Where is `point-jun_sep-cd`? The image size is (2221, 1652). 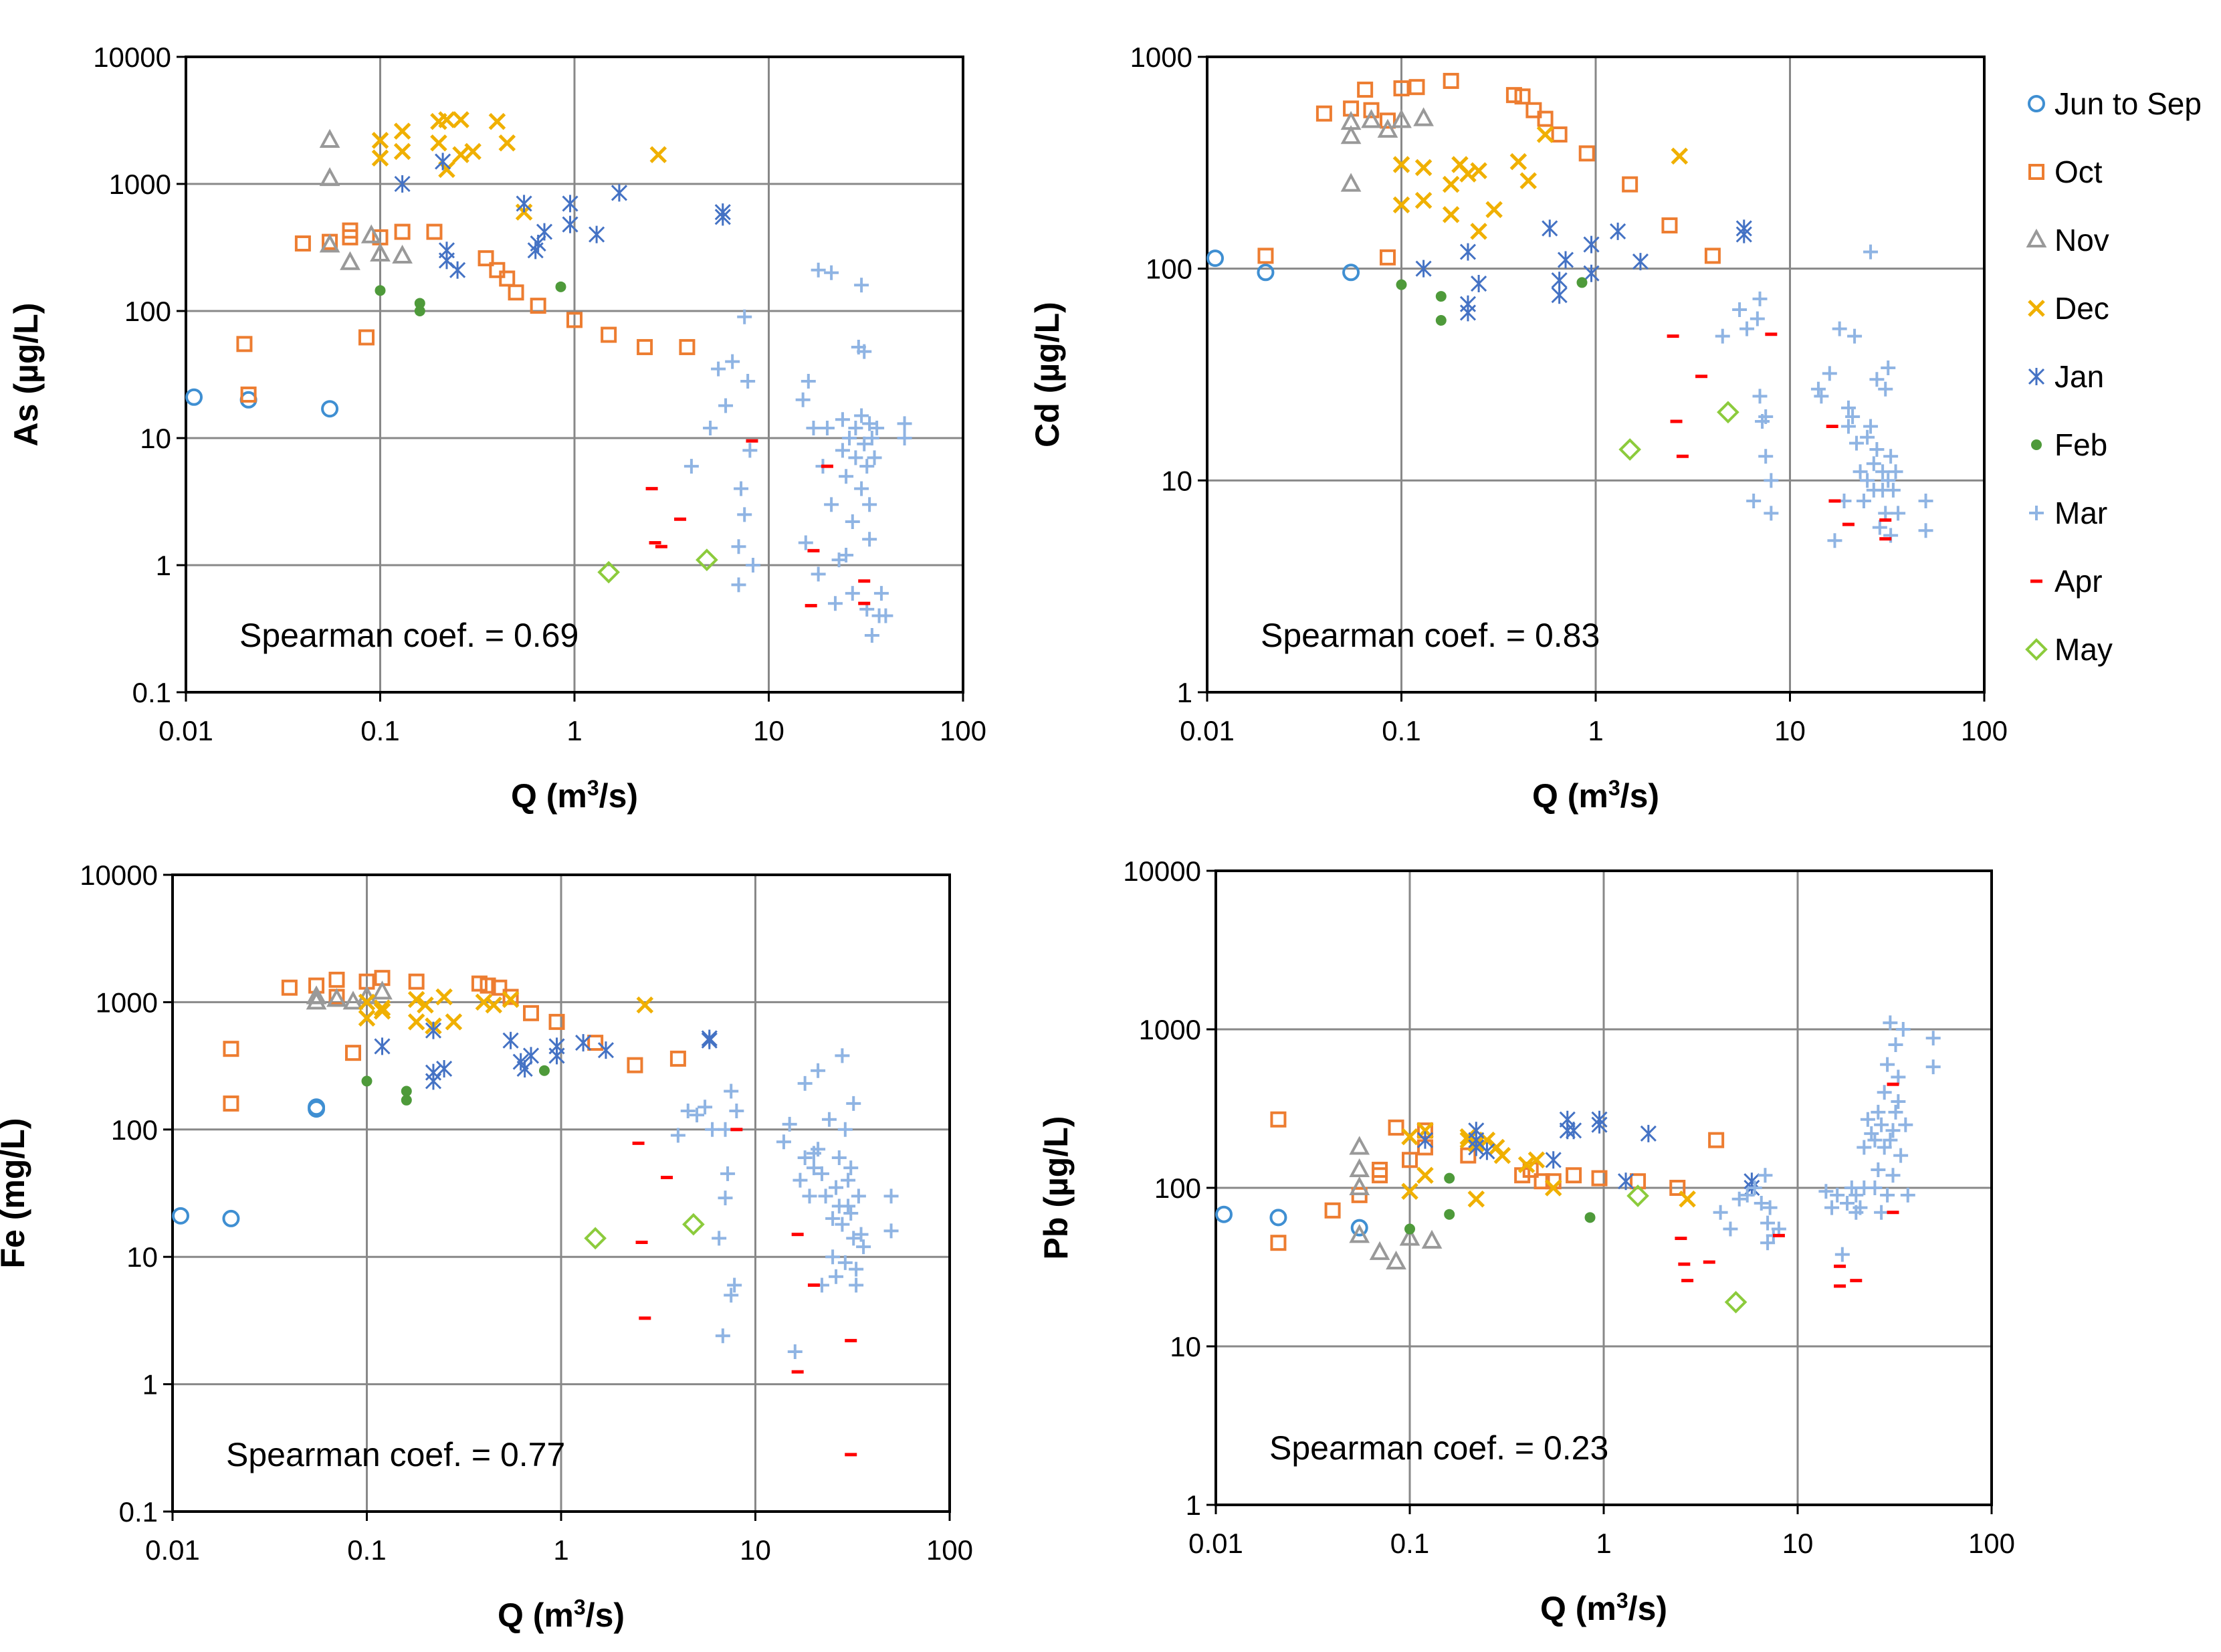
point-jun_sep-cd is located at coordinates (1215, 258).